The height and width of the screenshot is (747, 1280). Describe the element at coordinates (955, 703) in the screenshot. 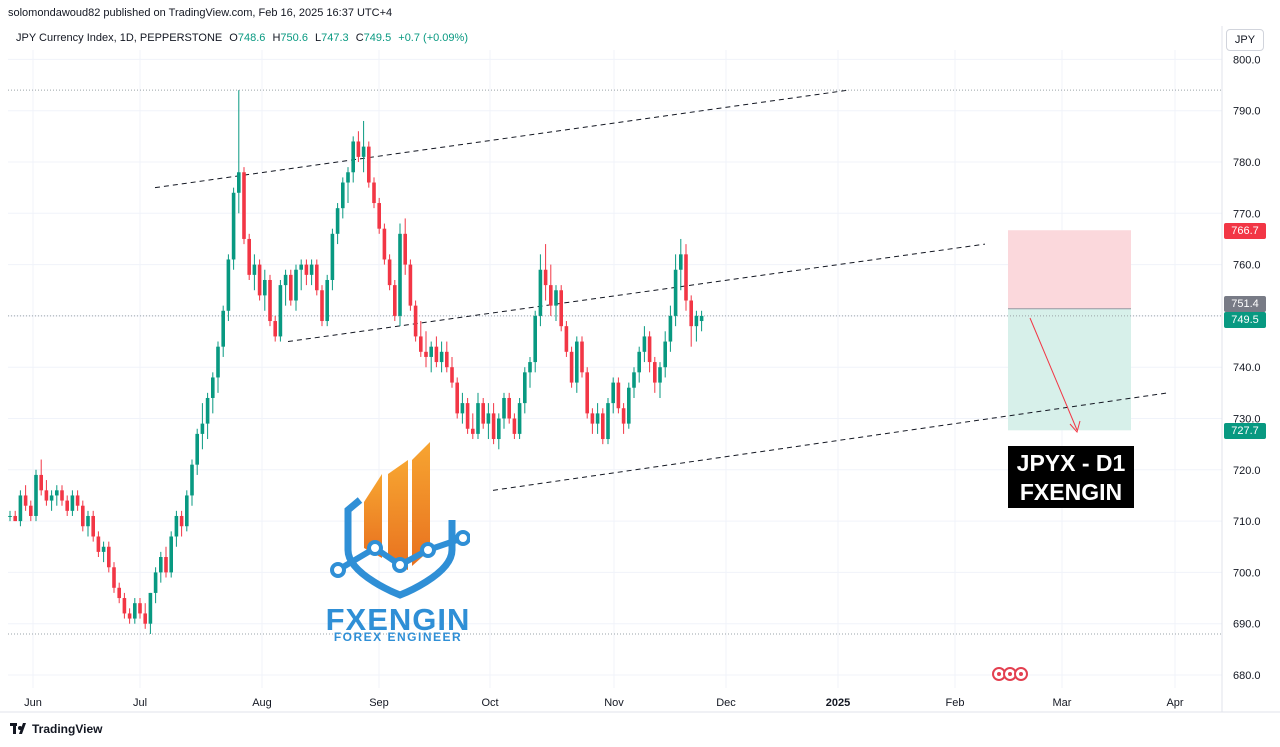

I see `x-tick-label: Feb` at that location.